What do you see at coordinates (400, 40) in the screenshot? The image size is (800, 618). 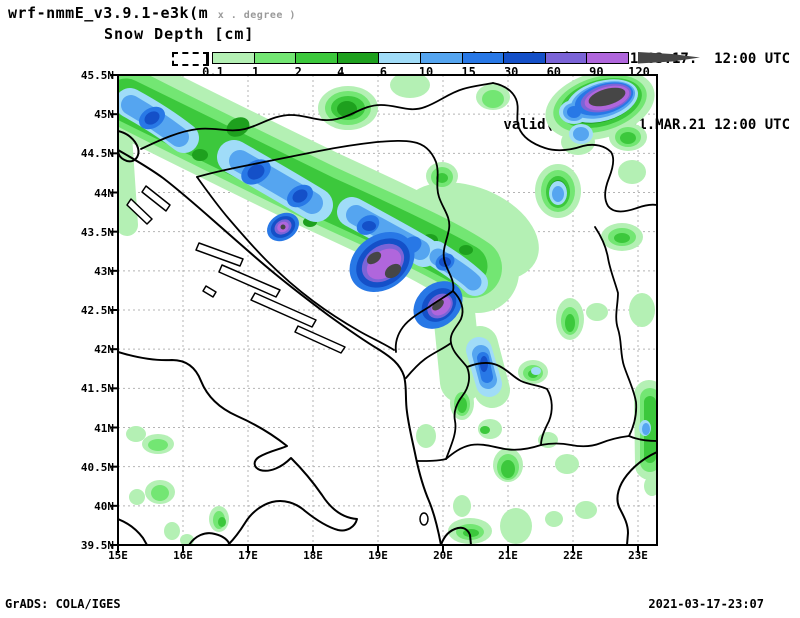 I see `colorbar: 0.1 1 2 4 6 10 15 30 60 90 120` at bounding box center [400, 40].